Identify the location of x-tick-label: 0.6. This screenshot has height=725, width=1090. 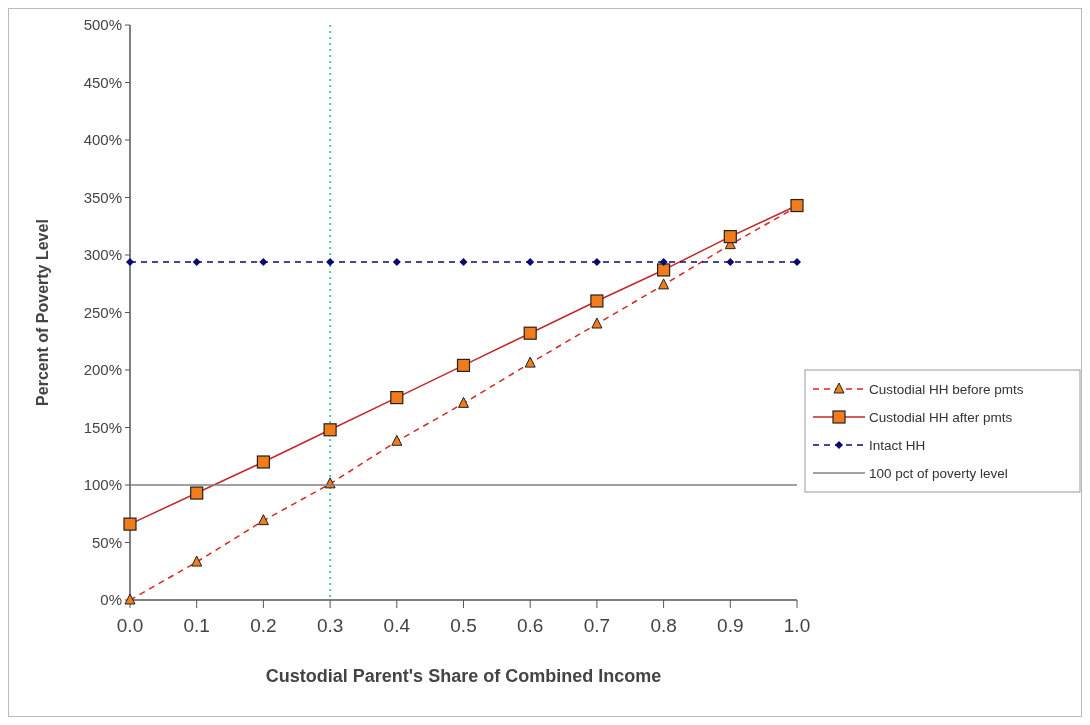
(530, 625).